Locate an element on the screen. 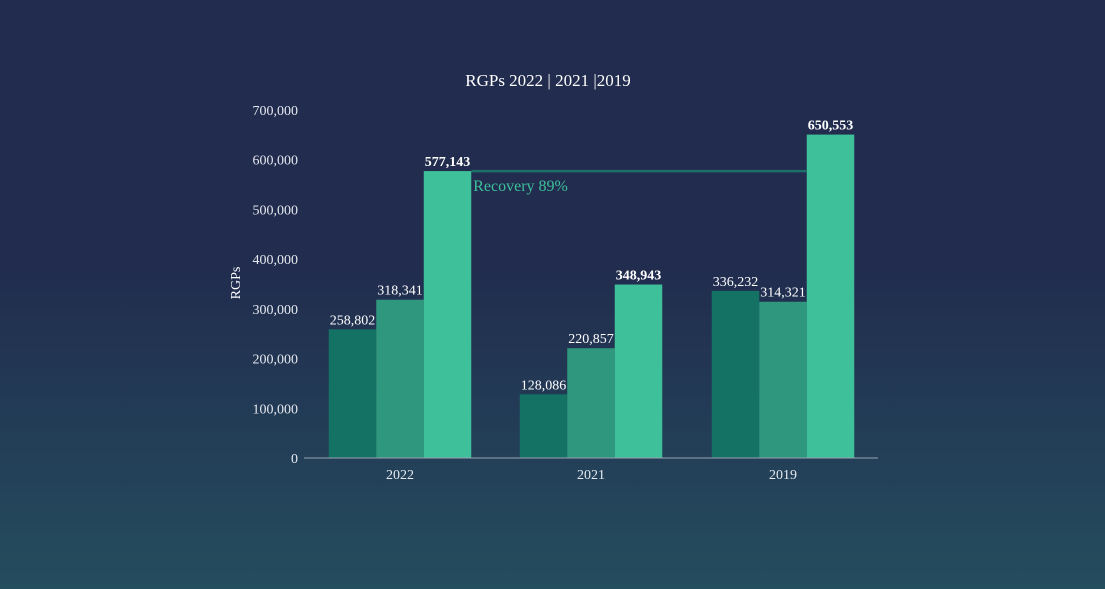 This screenshot has width=1105, height=589. x-tick-label: 2019 is located at coordinates (783, 475).